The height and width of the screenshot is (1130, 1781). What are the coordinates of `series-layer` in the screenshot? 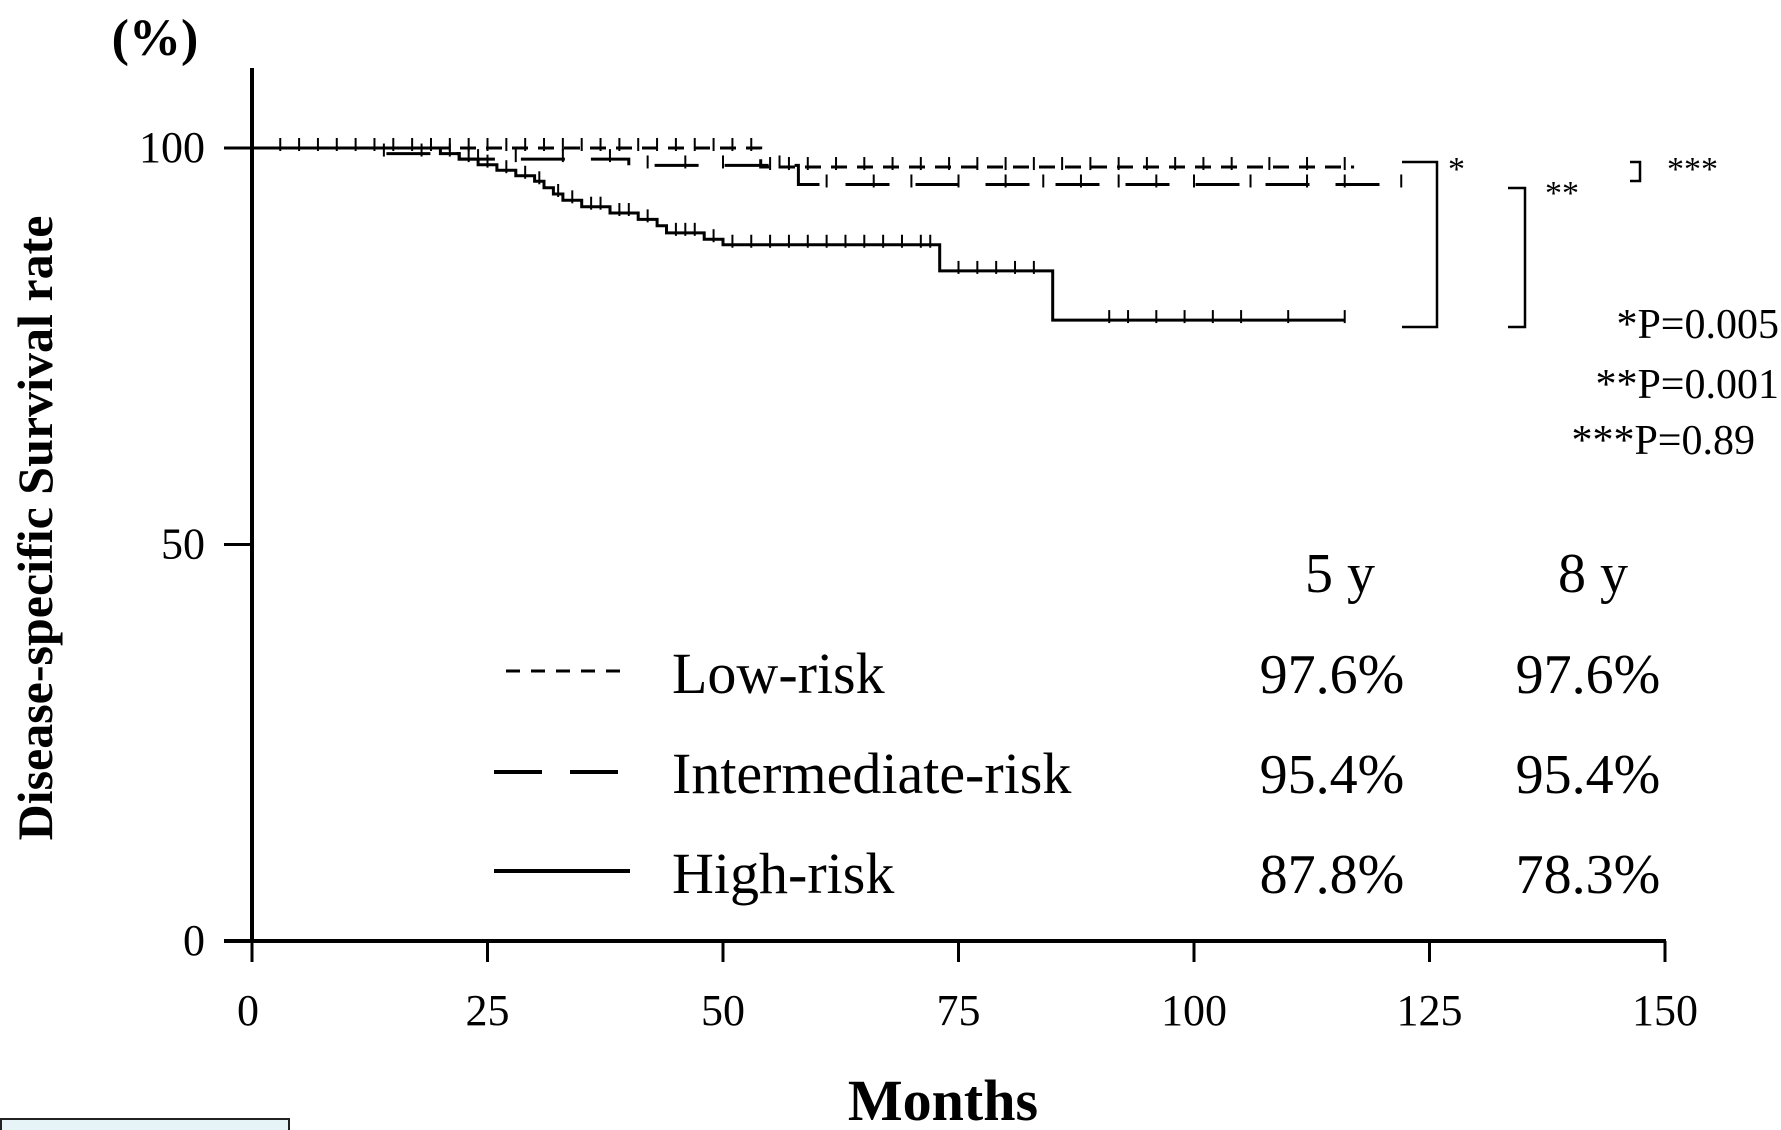 It's located at (827, 231).